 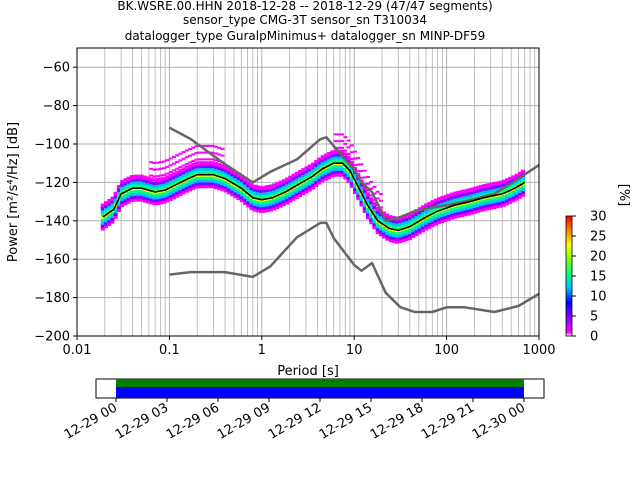 I want to click on y-tick-label: −60, so click(x=56, y=68).